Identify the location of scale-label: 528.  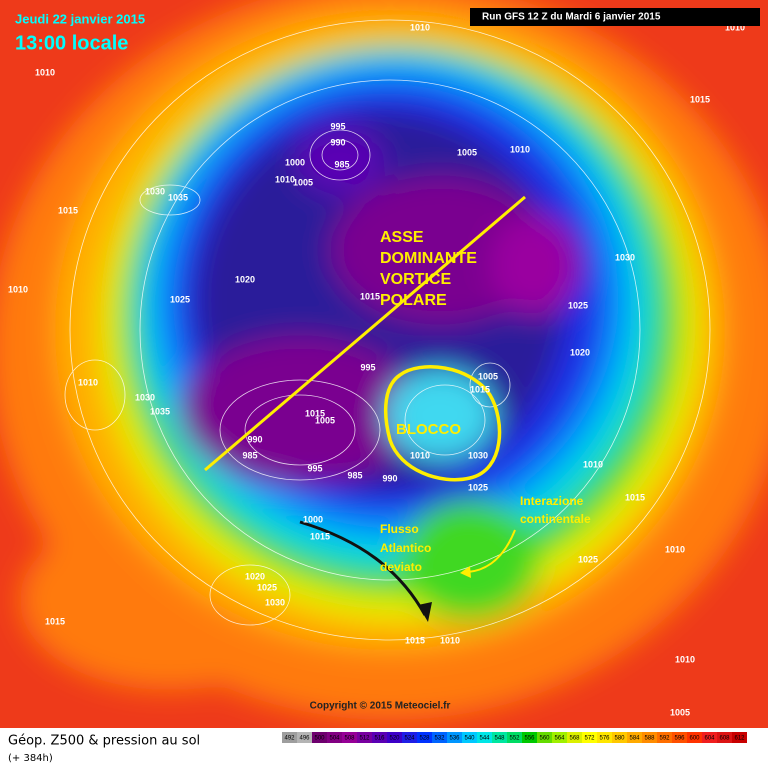
(424, 739).